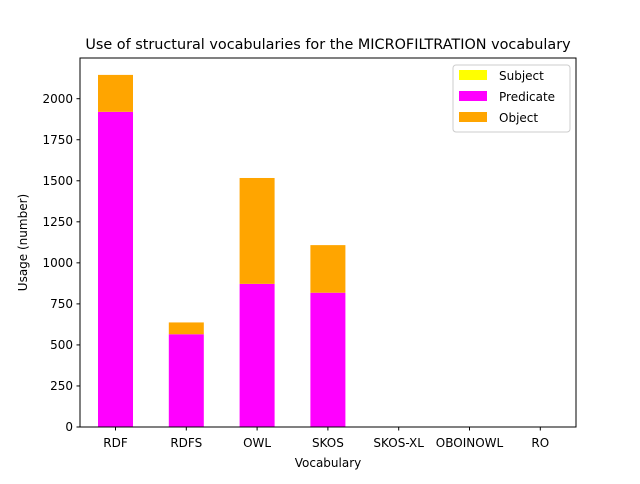 Image resolution: width=640 pixels, height=484 pixels. I want to click on bar-predicate-rdfs, so click(186, 380).